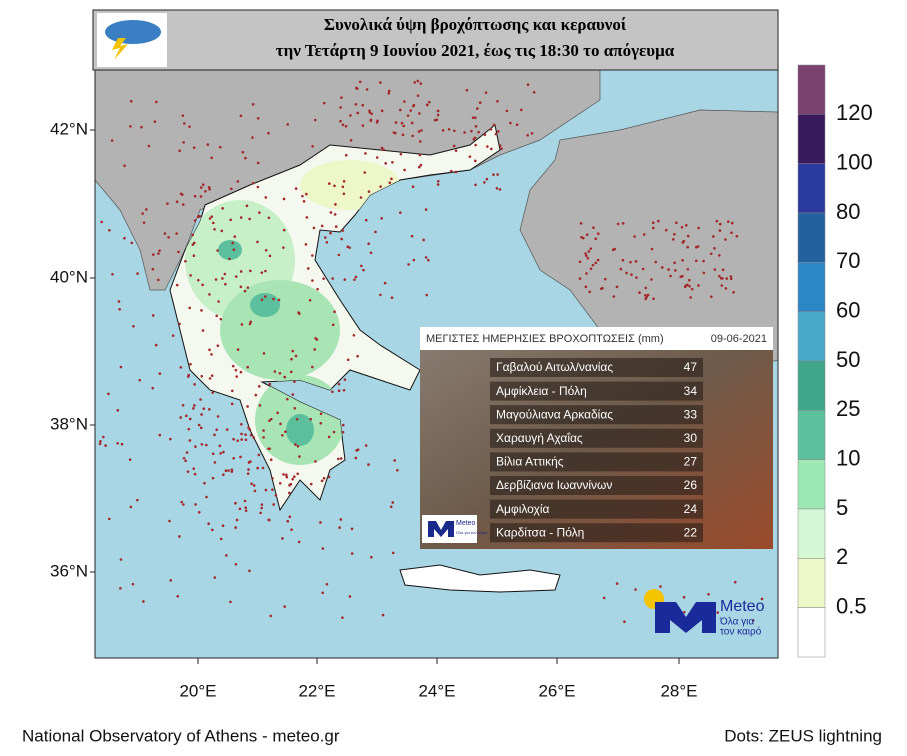 The image size is (907, 756). I want to click on table-header, so click(596, 338).